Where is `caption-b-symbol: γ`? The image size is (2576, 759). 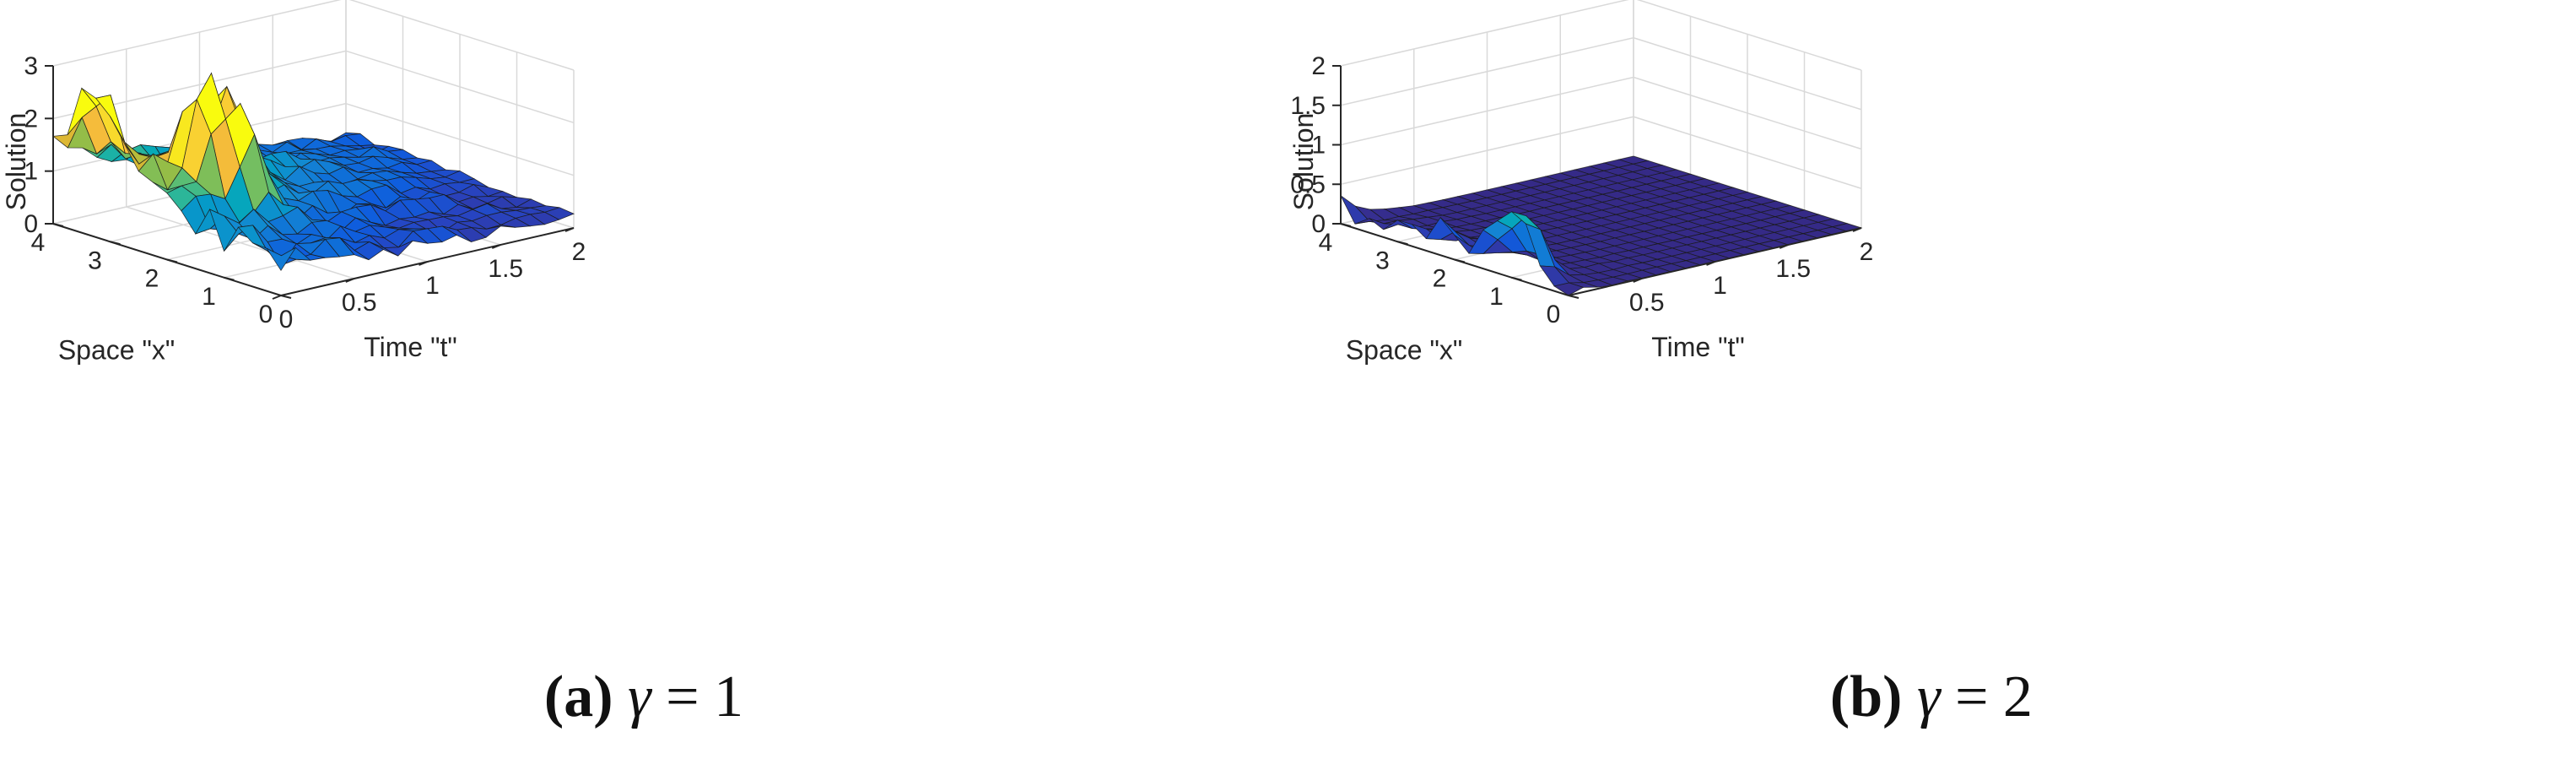 caption-b-symbol: γ is located at coordinates (1928, 696).